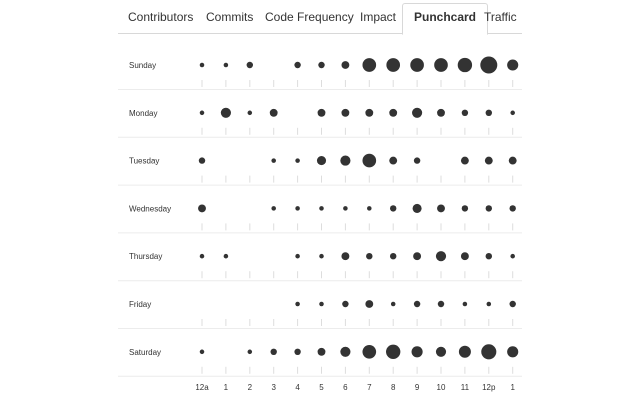 The width and height of the screenshot is (640, 400). What do you see at coordinates (321, 387) in the screenshot?
I see `hour-label: 5` at bounding box center [321, 387].